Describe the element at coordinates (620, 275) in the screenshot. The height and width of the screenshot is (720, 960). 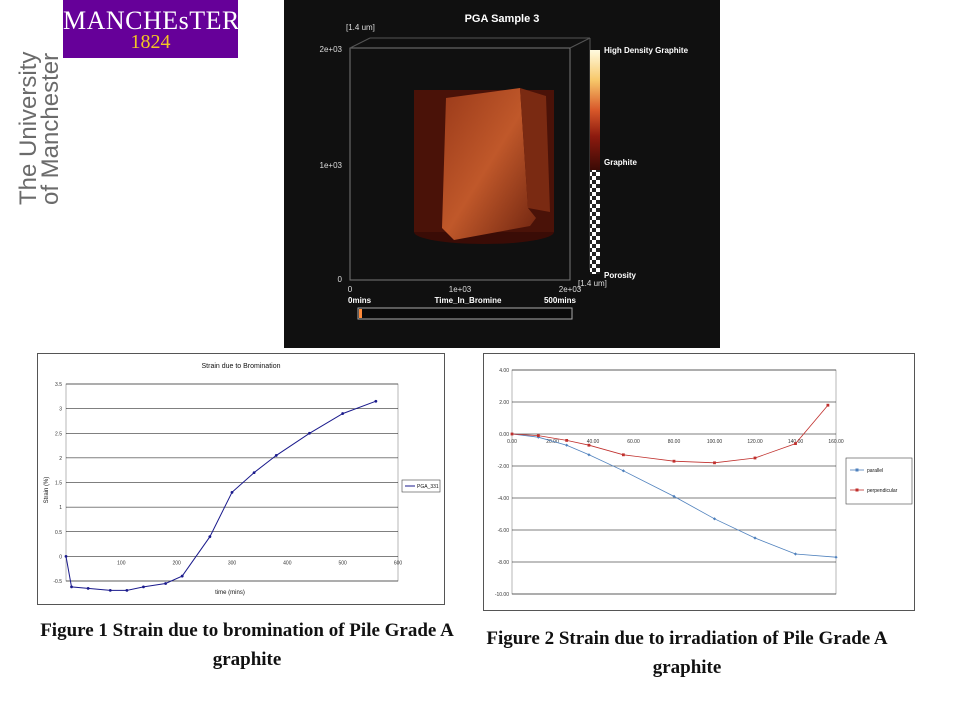
I see `colorbar-label-porosity: Porosity` at that location.